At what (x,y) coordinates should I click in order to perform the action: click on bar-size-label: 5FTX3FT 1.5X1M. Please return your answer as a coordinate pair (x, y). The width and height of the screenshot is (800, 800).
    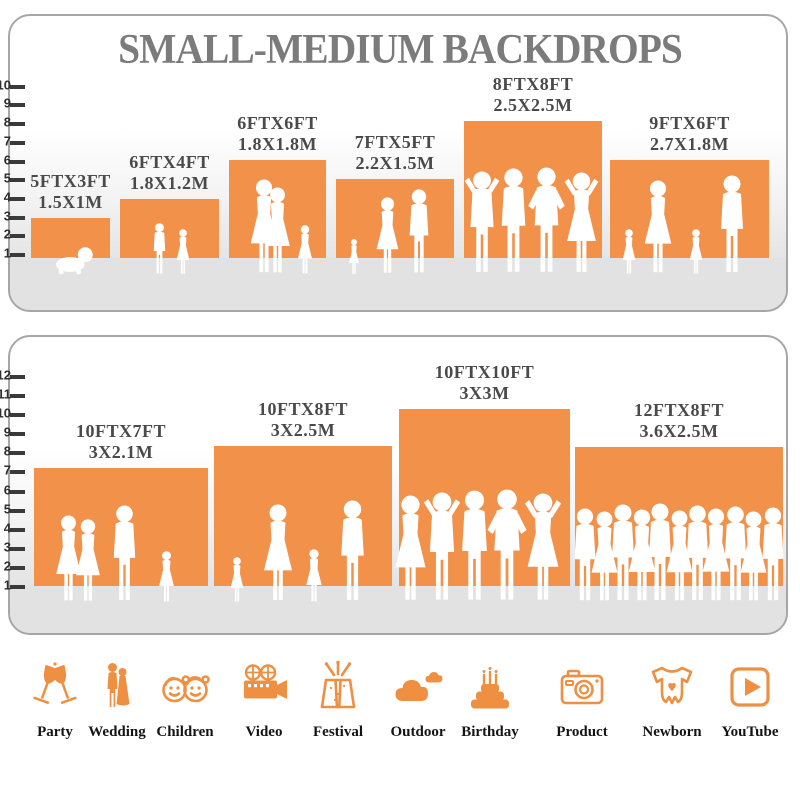
    Looking at the image, I should click on (70, 192).